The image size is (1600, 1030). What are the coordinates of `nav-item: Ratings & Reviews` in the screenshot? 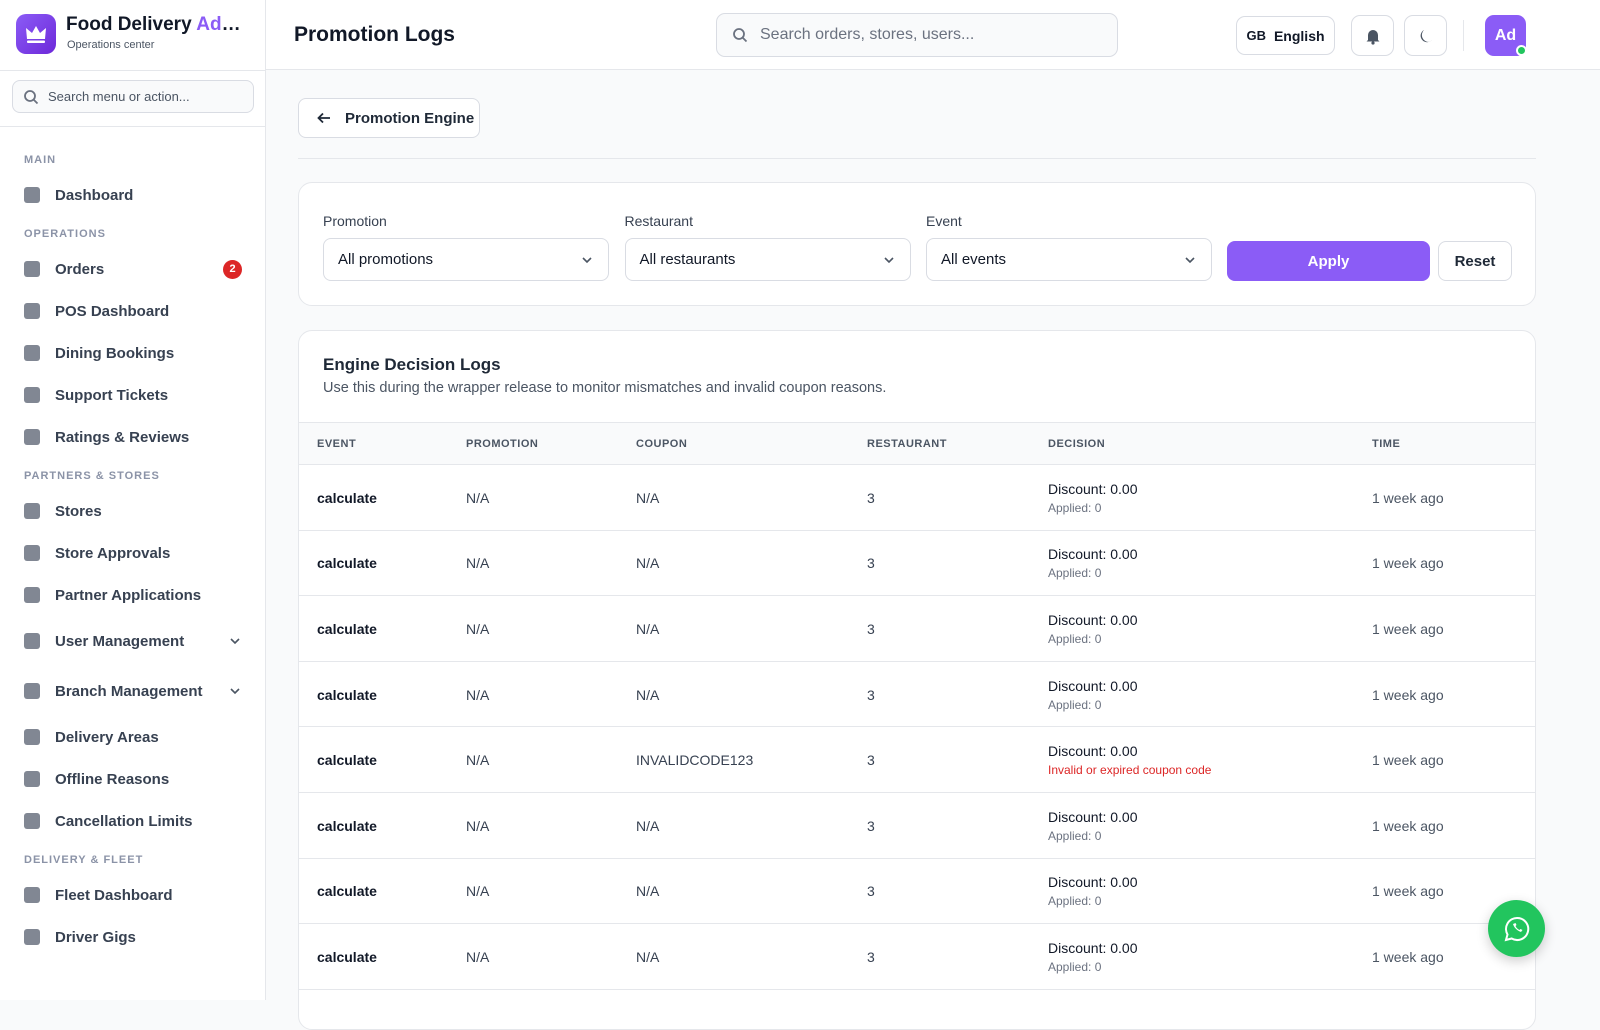 It's located at (133, 437).